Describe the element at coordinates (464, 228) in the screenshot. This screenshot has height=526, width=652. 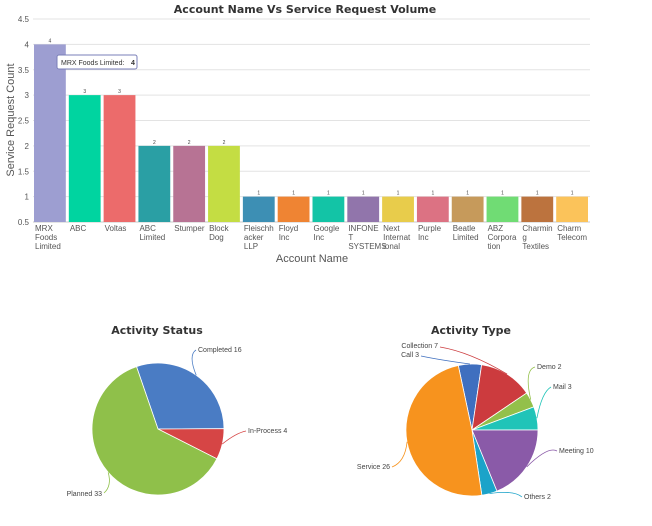
I see `bar-x-tick-label: Beatle` at that location.